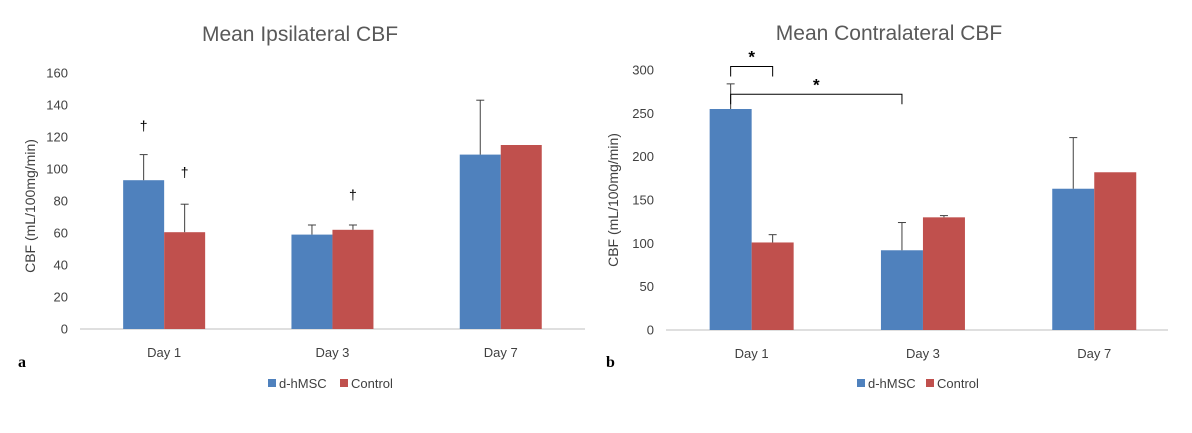 The image size is (1192, 433). Describe the element at coordinates (57, 137) in the screenshot. I see `y-tick-label: 120` at that location.